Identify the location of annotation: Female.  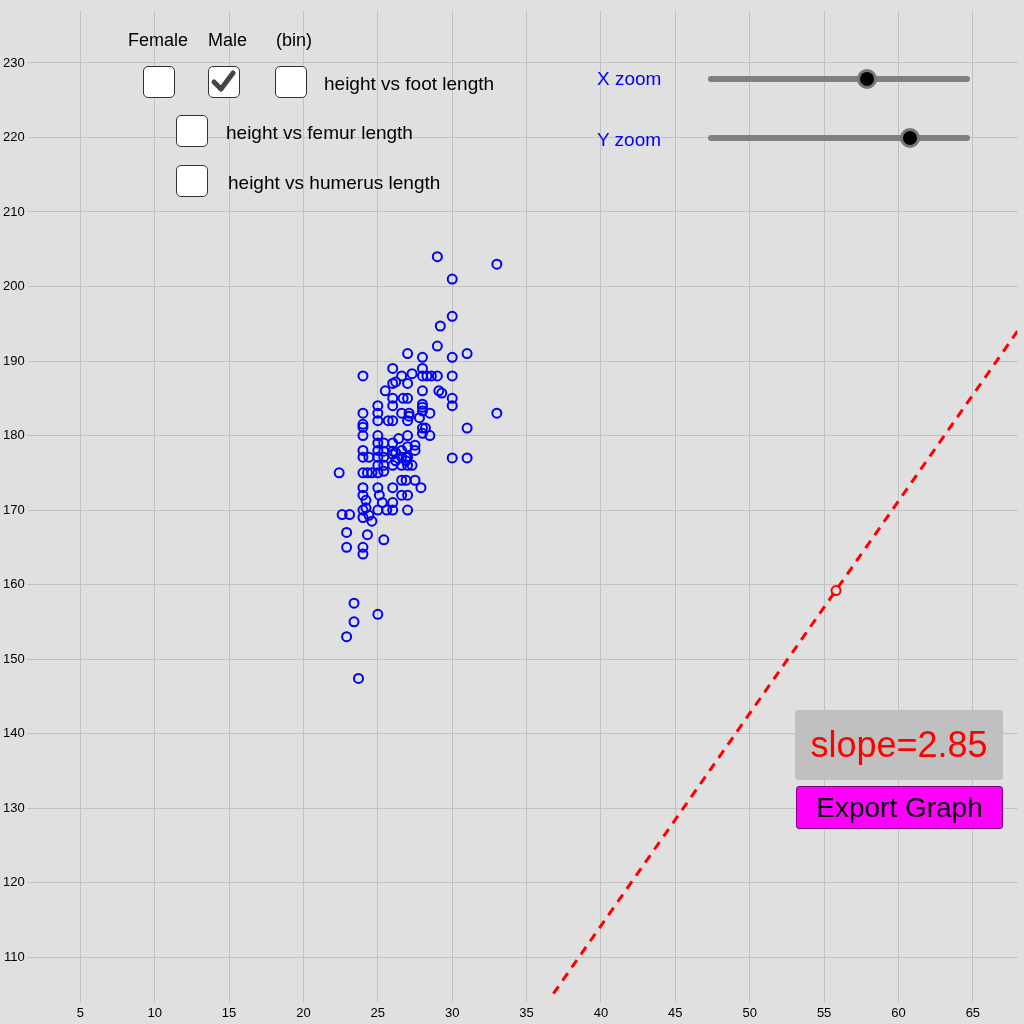
(158, 40).